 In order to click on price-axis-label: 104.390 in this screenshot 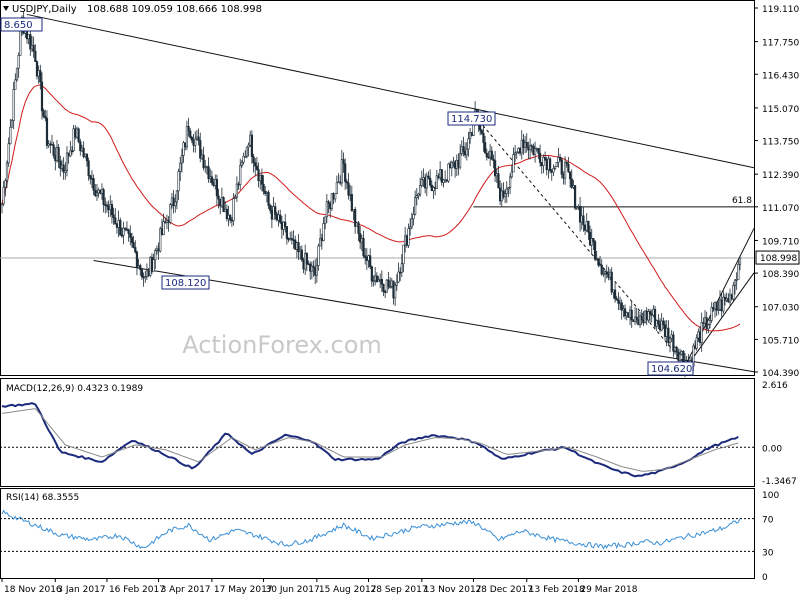, I will do `click(780, 374)`.